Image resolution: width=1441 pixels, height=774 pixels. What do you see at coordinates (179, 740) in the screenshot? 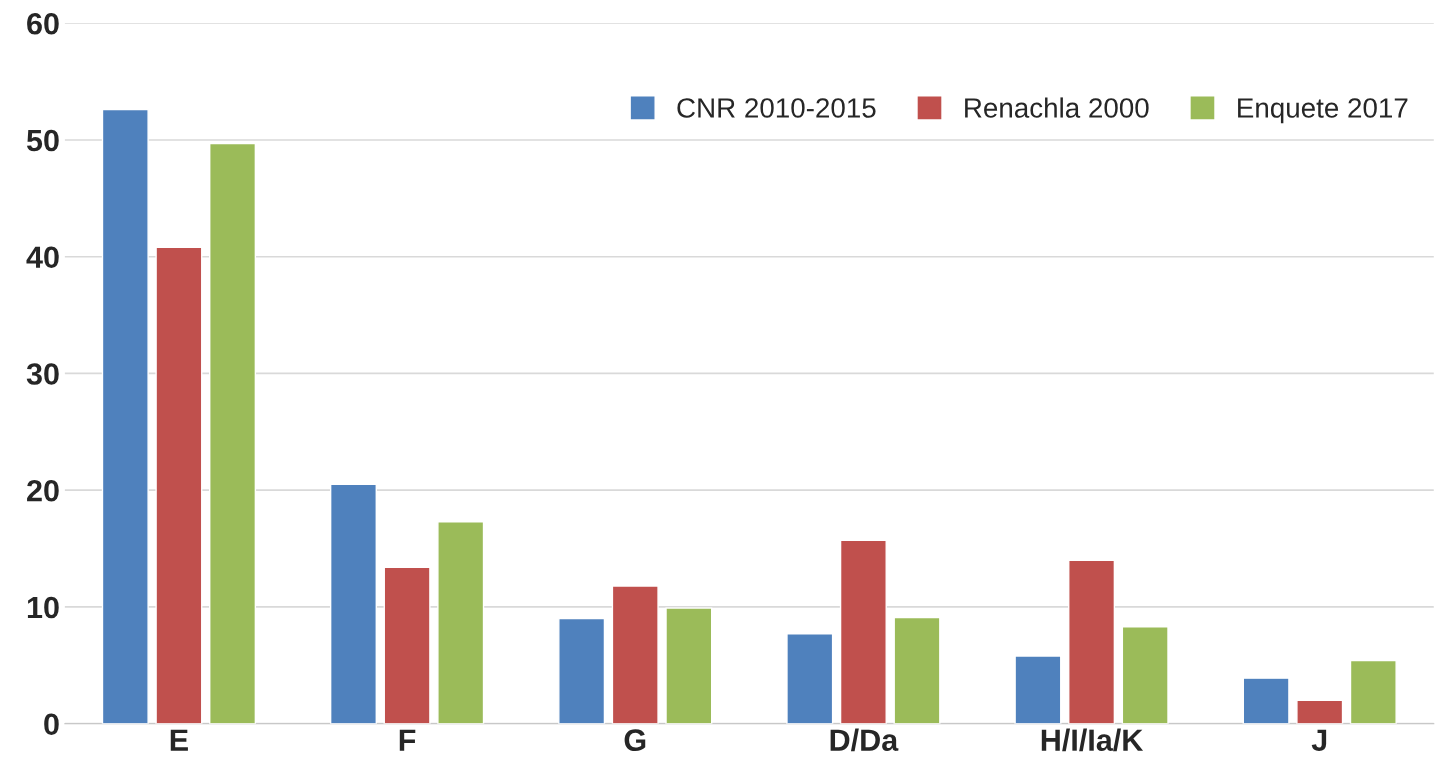
I see `x-tick-label: E` at bounding box center [179, 740].